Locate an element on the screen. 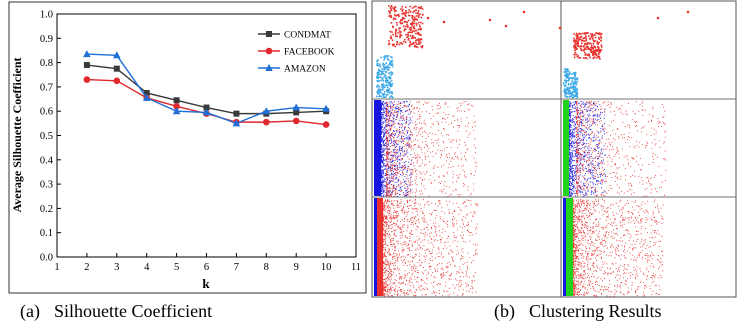 The image size is (740, 329). y-tick-label: 0.2 is located at coordinates (46, 209).